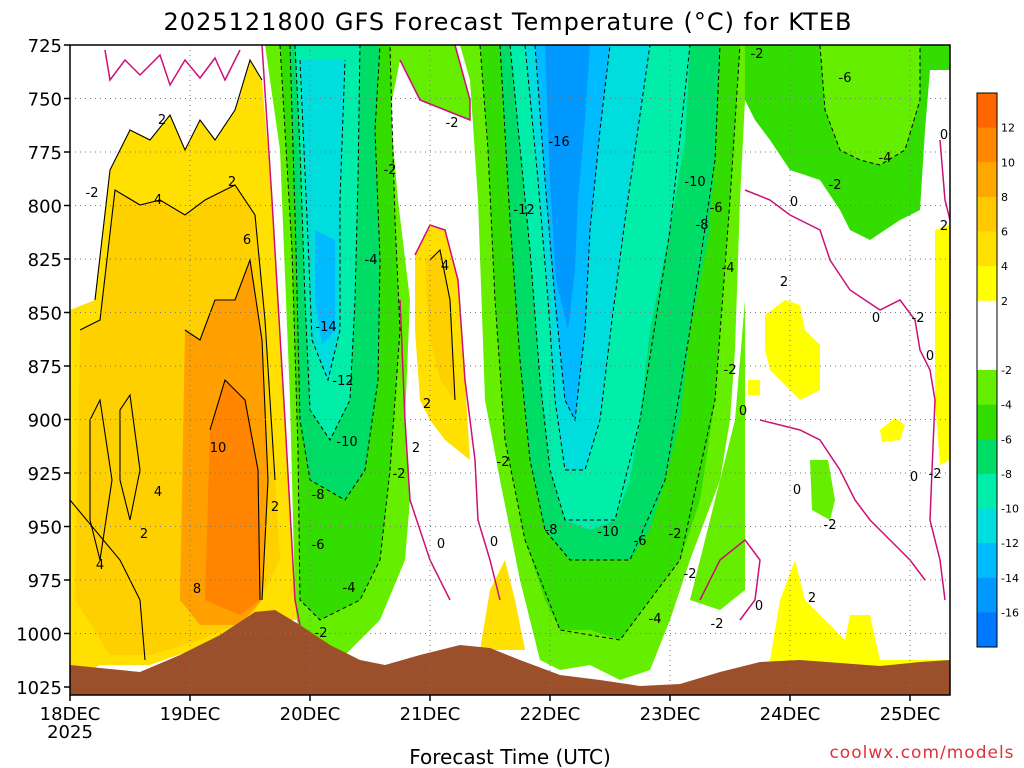 This screenshot has height=768, width=1024. Describe the element at coordinates (1004, 266) in the screenshot. I see `colorbar-tick-label: 4` at that location.